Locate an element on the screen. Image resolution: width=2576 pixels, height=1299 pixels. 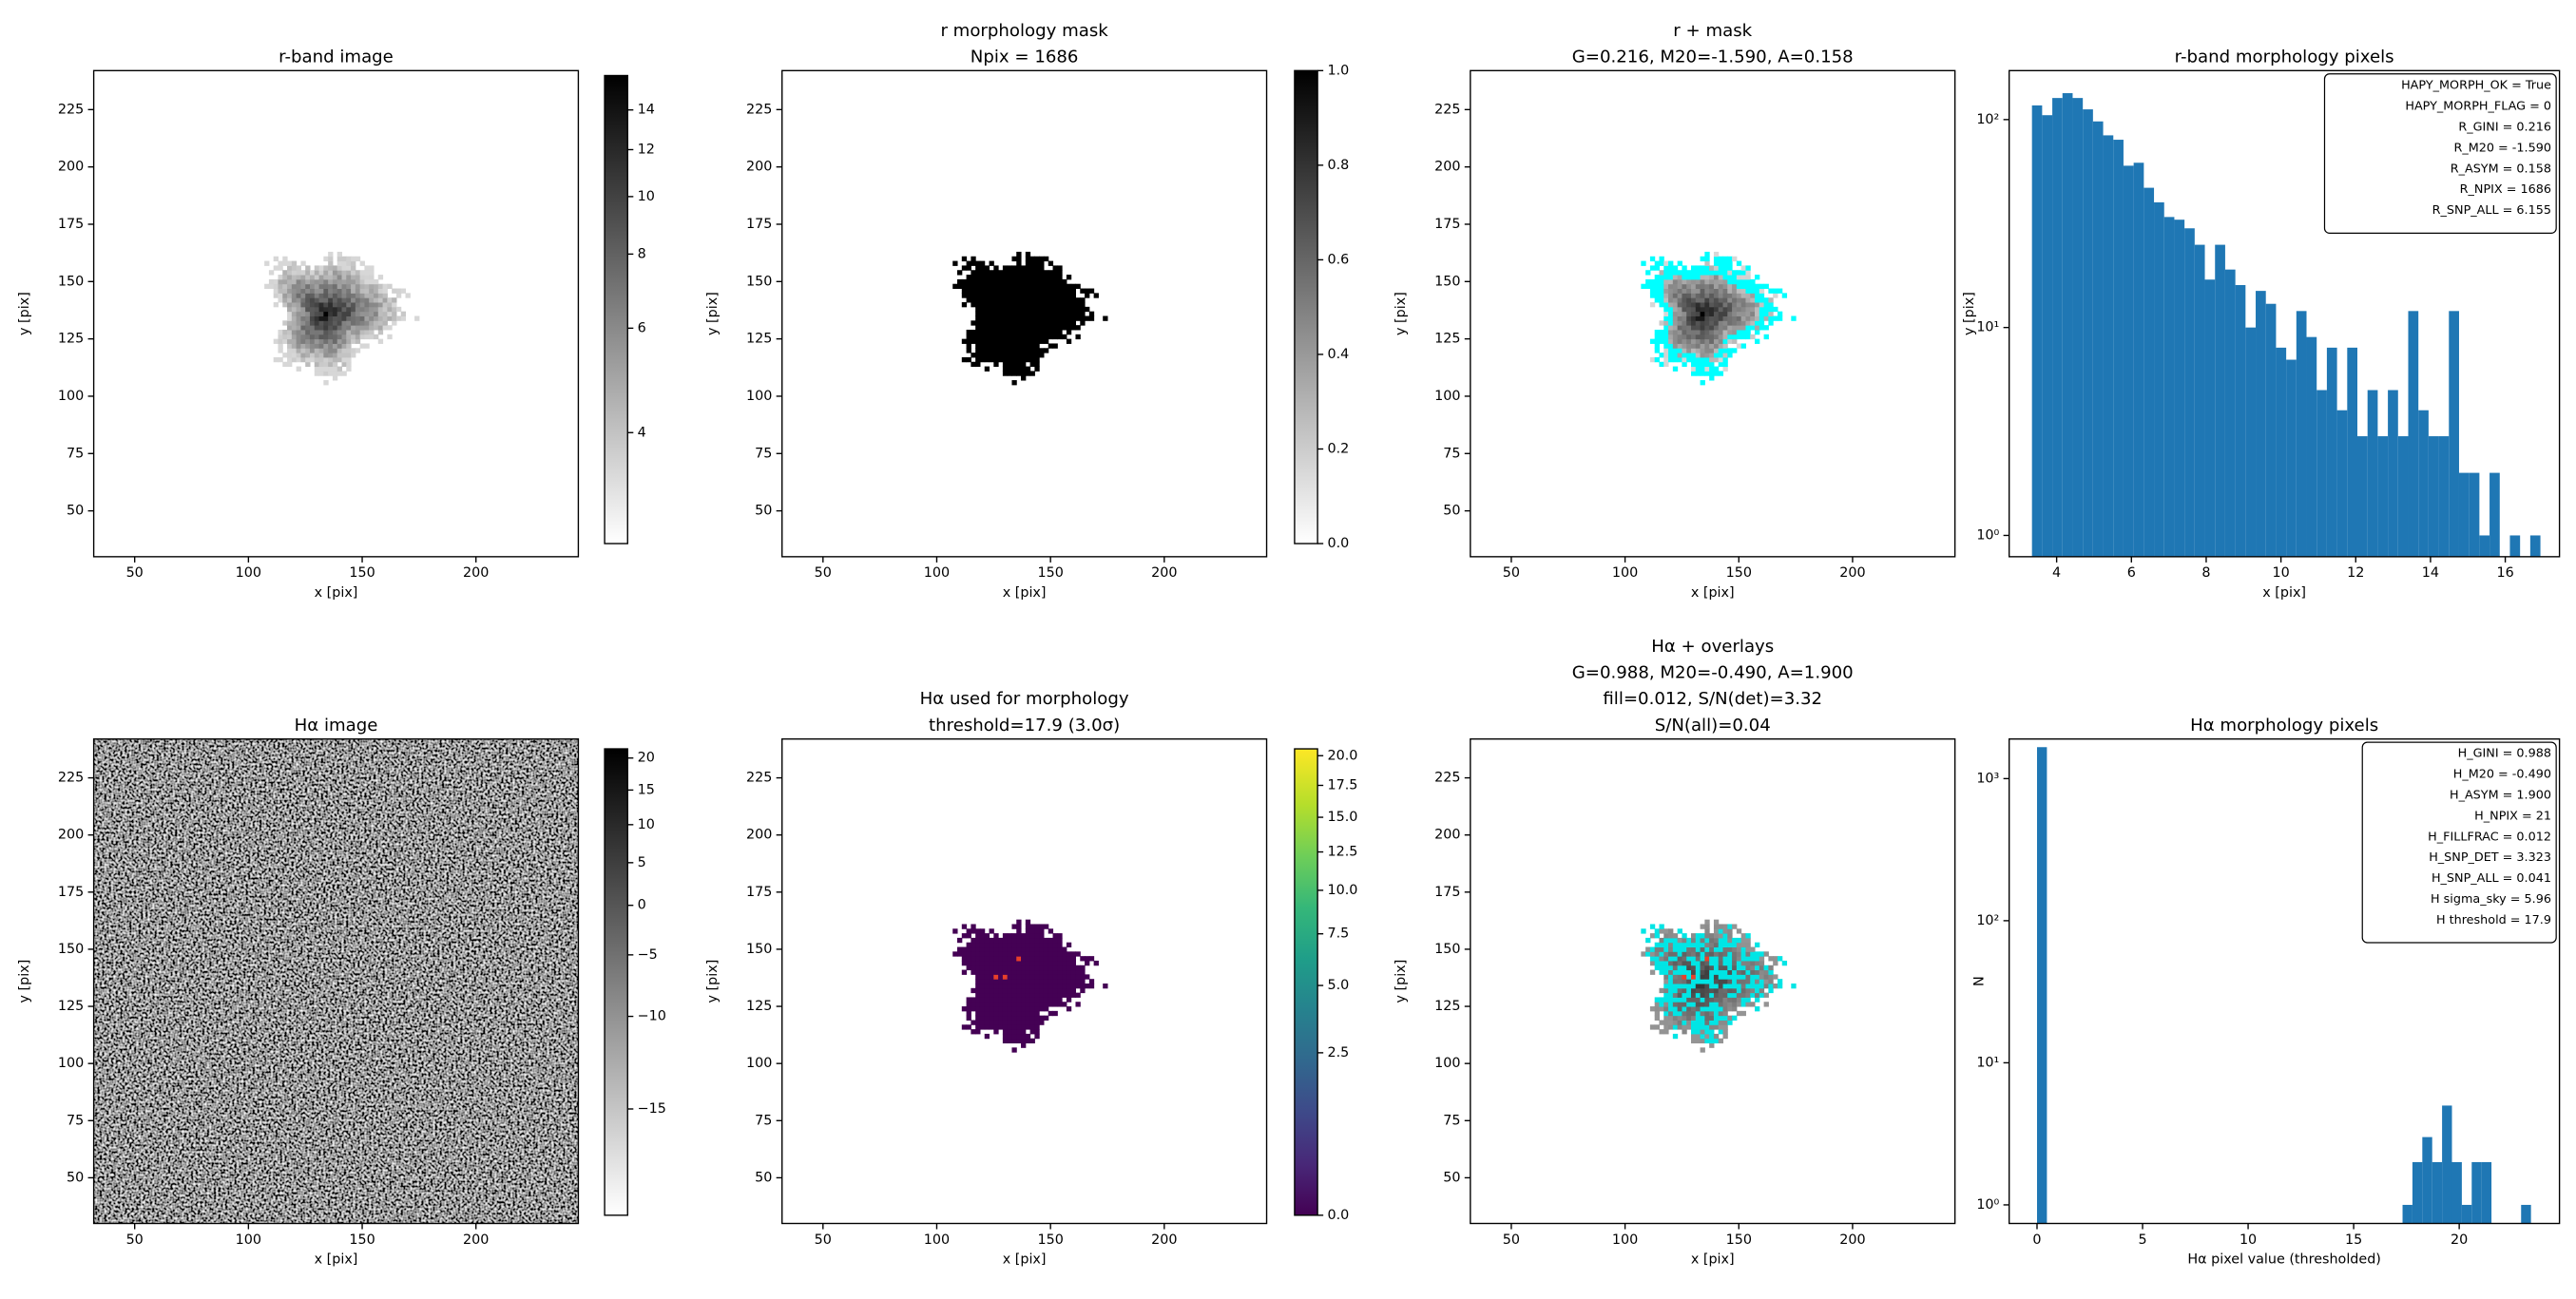
y-tick-label: 225 is located at coordinates (1447, 778).